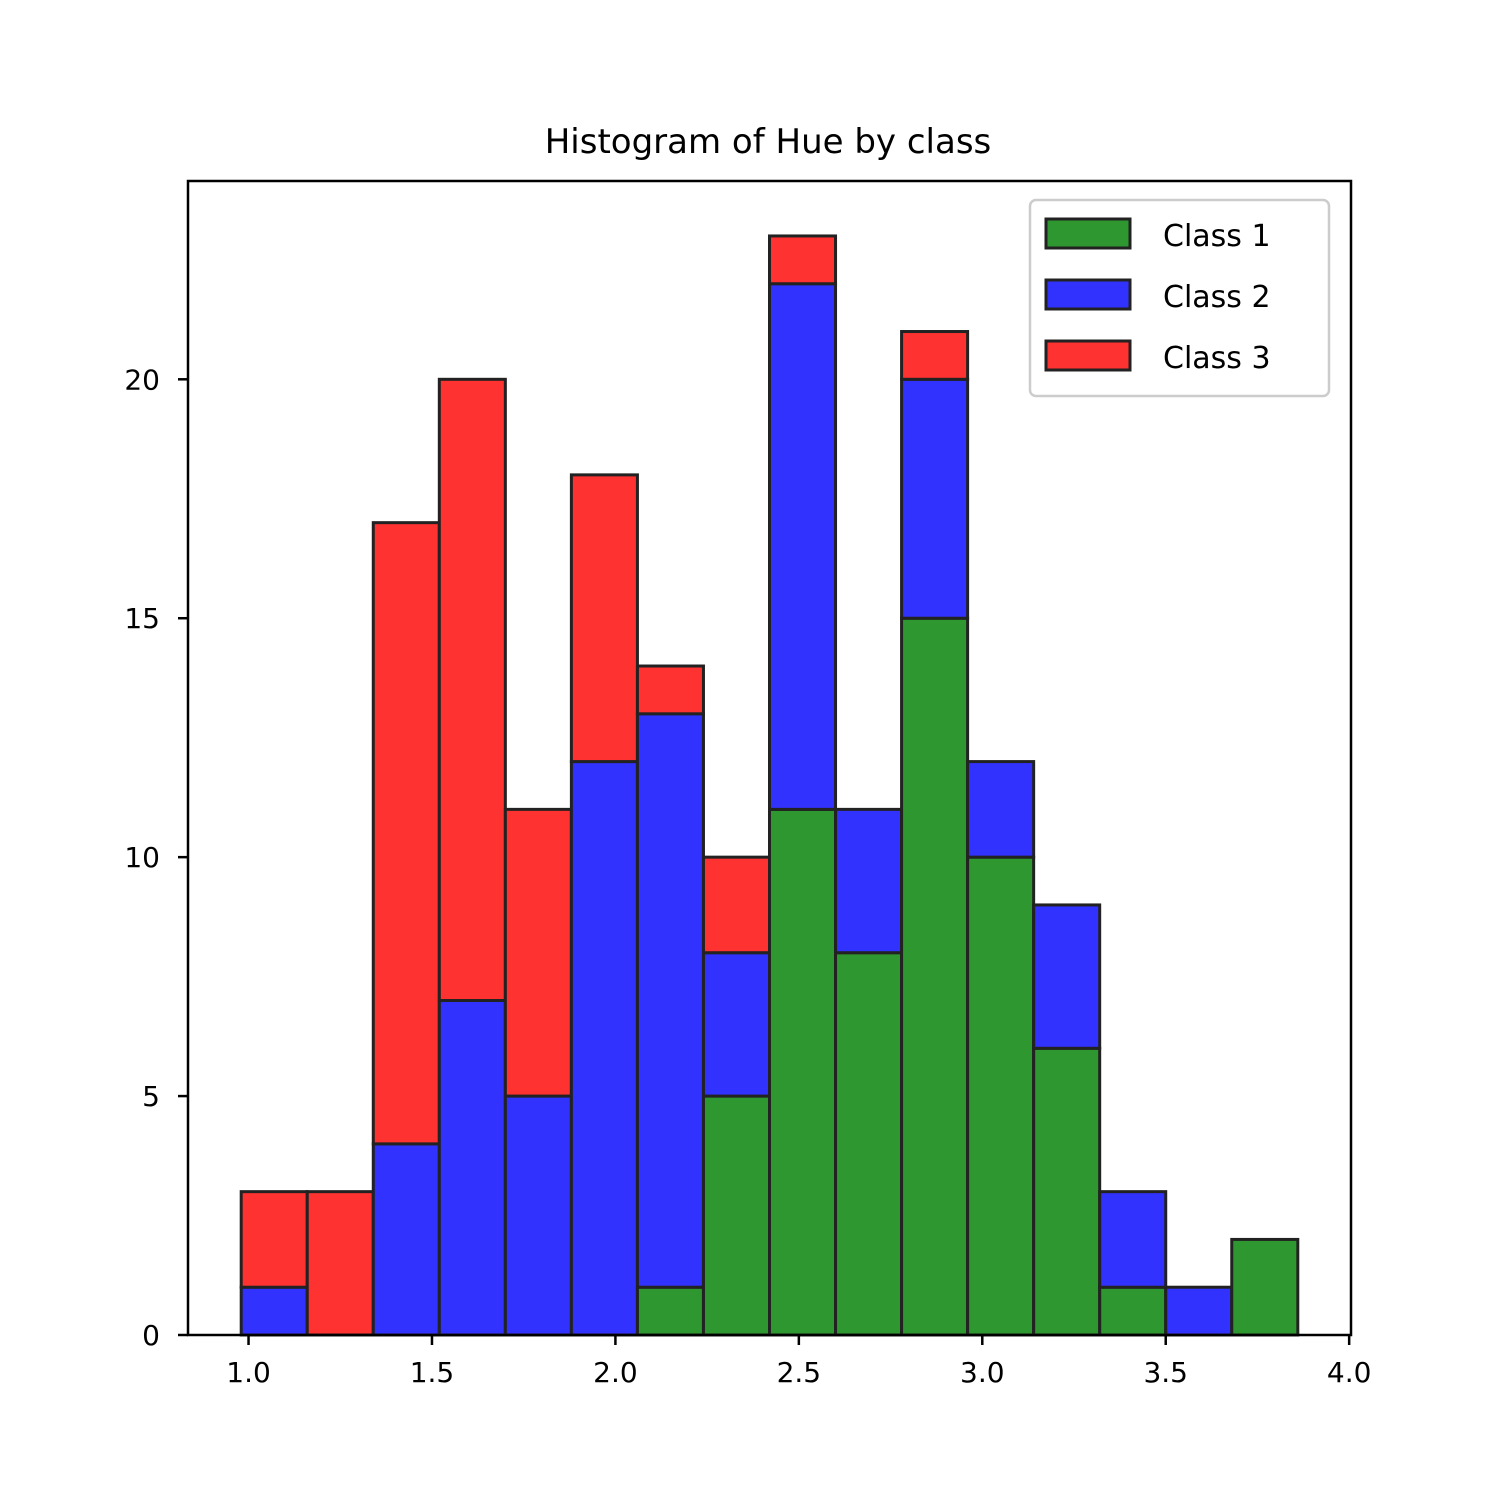 This screenshot has height=1500, width=1500. What do you see at coordinates (432, 1372) in the screenshot?
I see `x-tick-label: 1.5` at bounding box center [432, 1372].